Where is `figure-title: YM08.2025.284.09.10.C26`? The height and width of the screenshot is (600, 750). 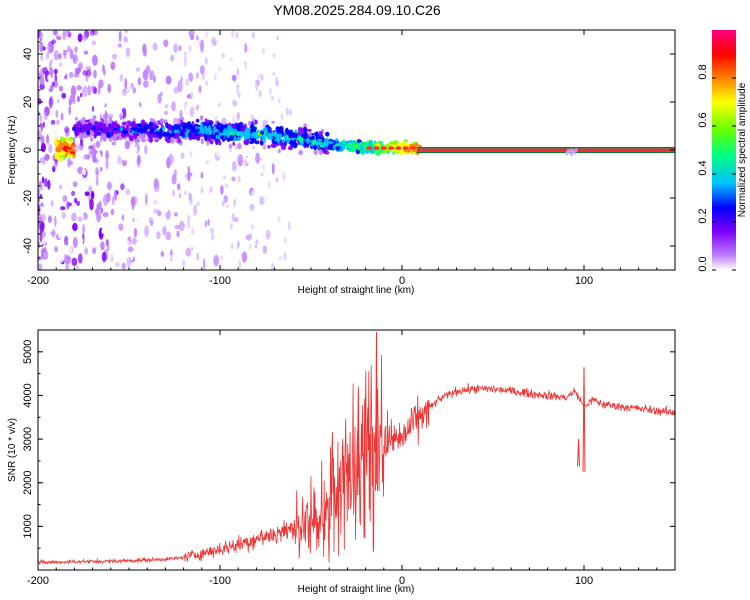 figure-title: YM08.2025.284.09.10.C26 is located at coordinates (357, 10).